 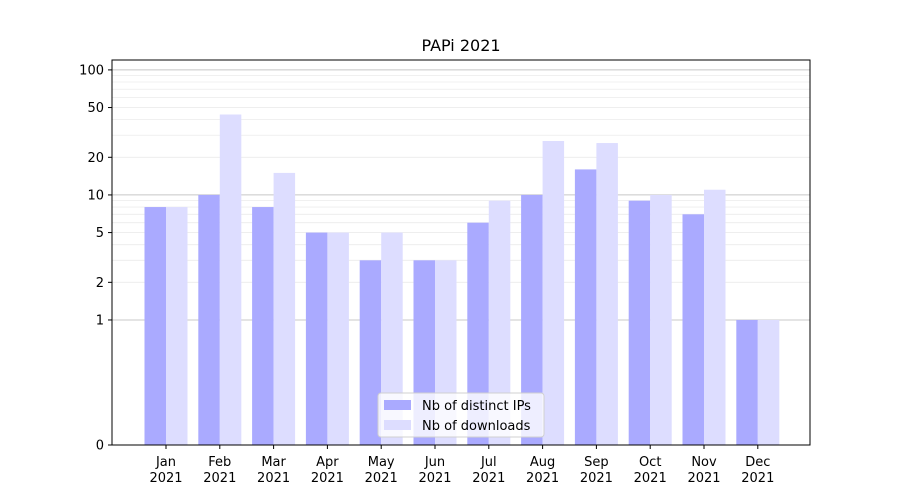 What do you see at coordinates (165, 462) in the screenshot?
I see `x-tick-label: Jan` at bounding box center [165, 462].